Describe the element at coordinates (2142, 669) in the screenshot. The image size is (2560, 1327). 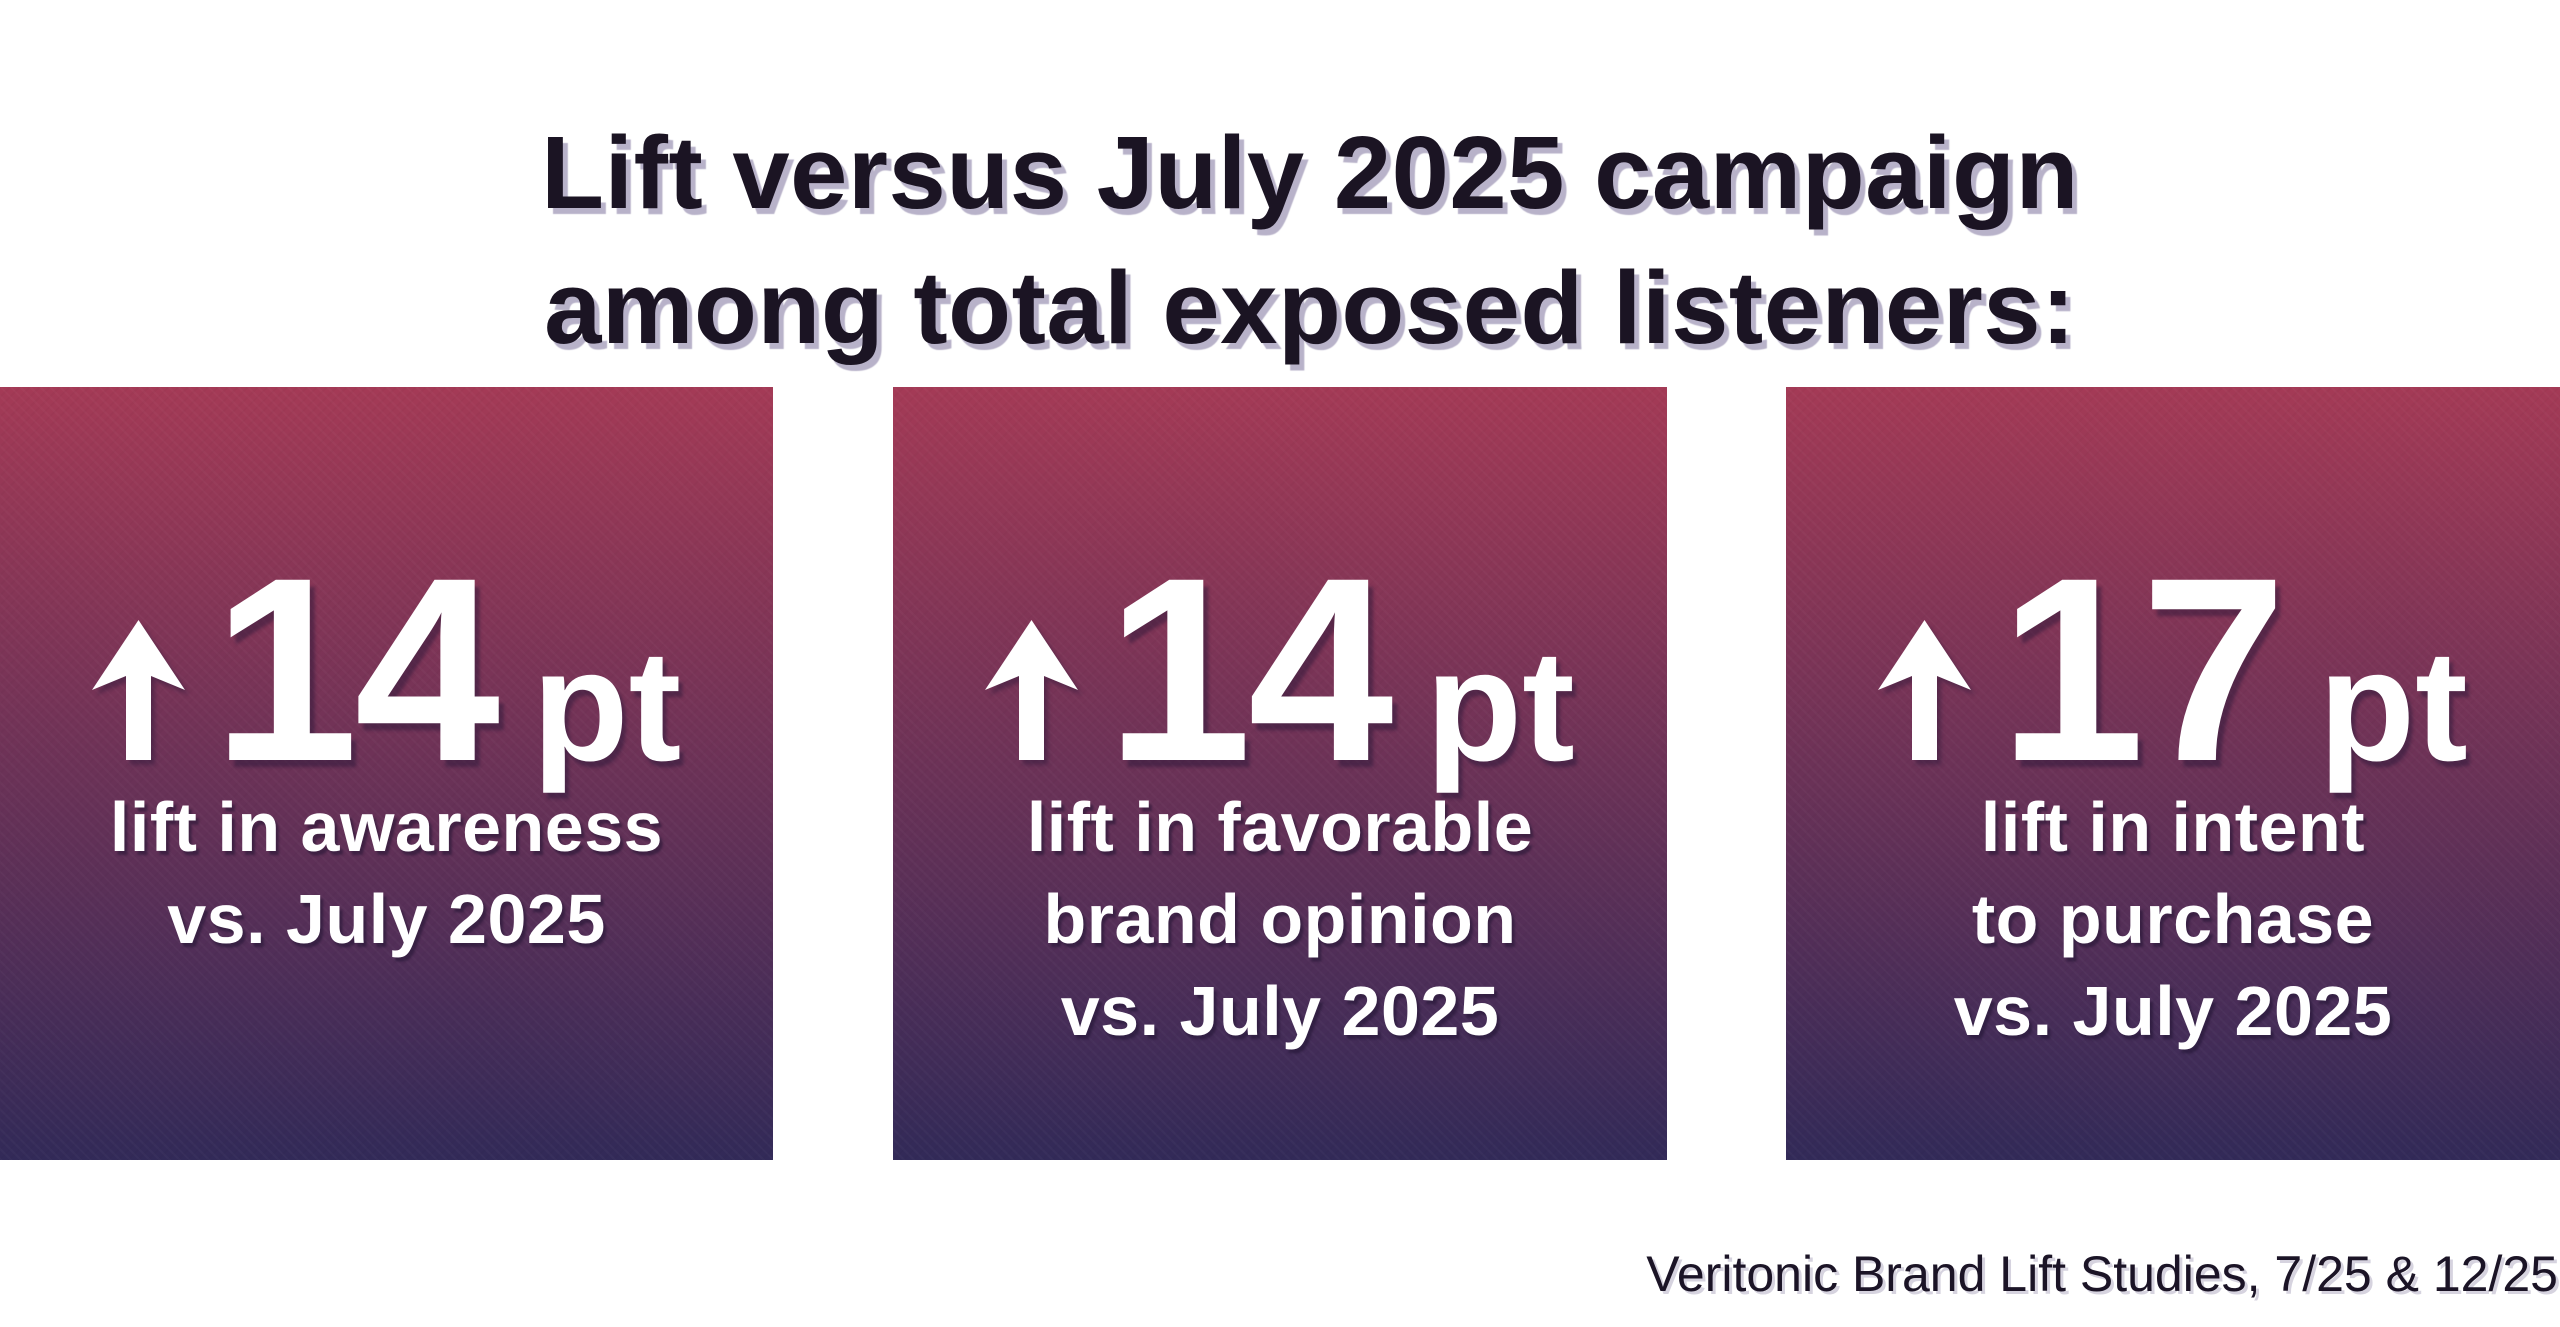
I see `stat-value: 17` at that location.